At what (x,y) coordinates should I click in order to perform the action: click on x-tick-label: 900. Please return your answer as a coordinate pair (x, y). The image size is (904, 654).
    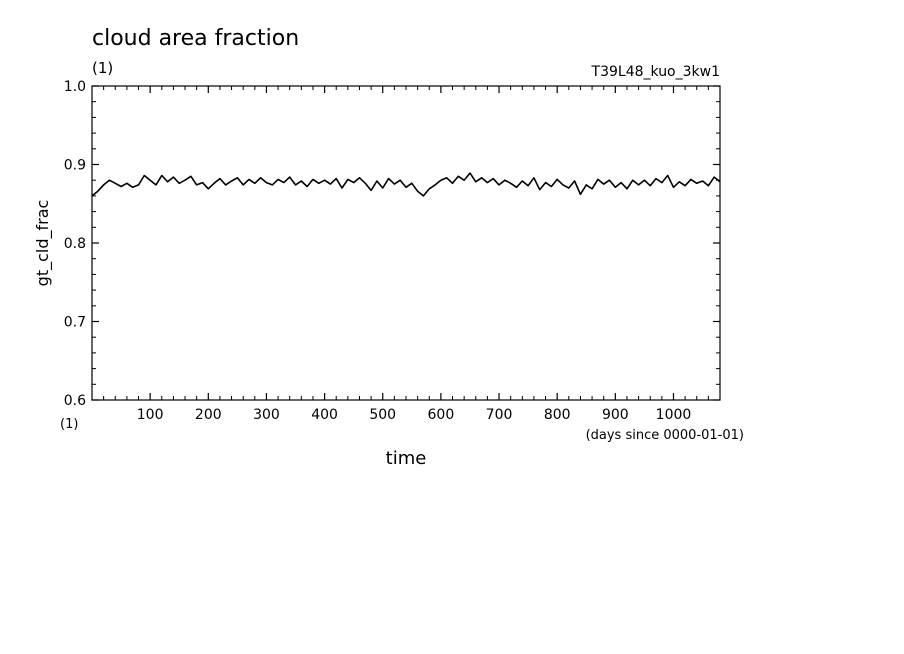
    Looking at the image, I should click on (615, 415).